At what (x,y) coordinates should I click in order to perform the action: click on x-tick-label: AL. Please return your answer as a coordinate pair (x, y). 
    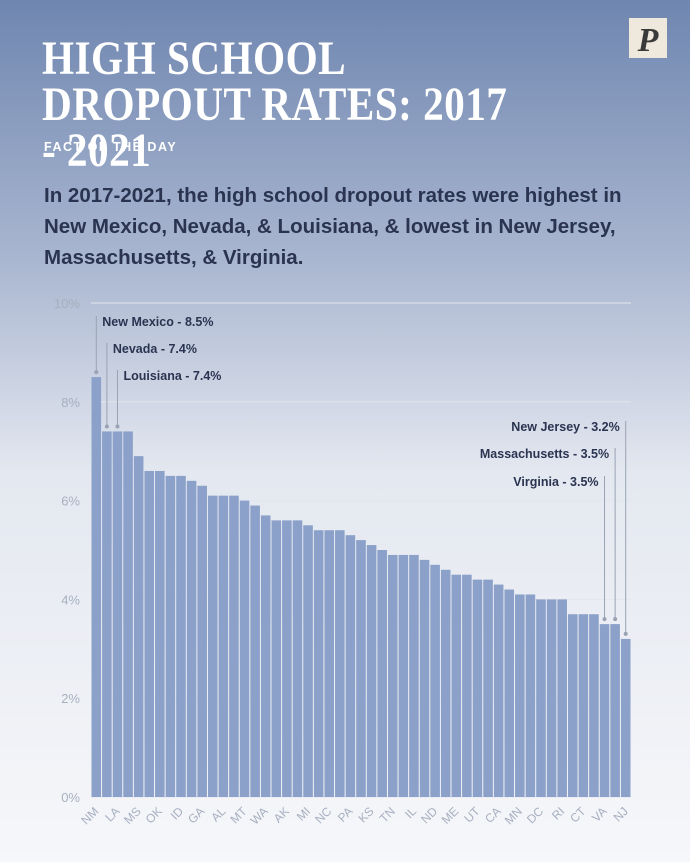
    Looking at the image, I should click on (218, 814).